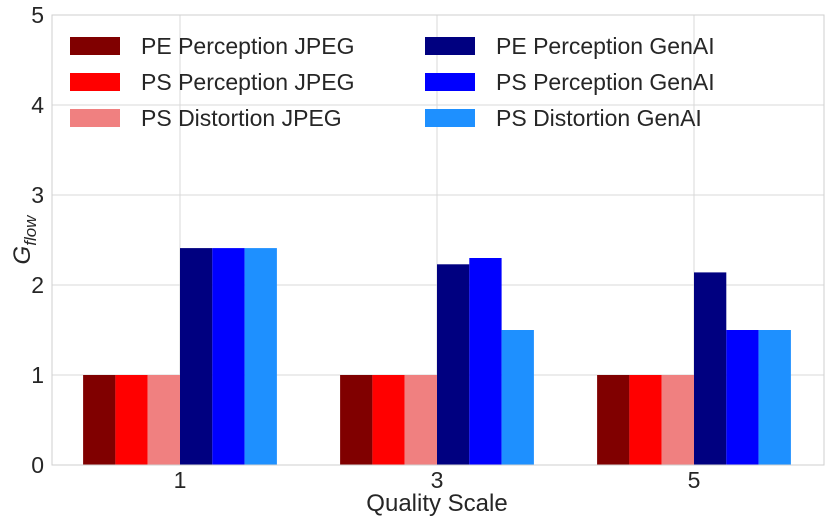  I want to click on bar-ps-perception-jpeg-q3, so click(388, 420).